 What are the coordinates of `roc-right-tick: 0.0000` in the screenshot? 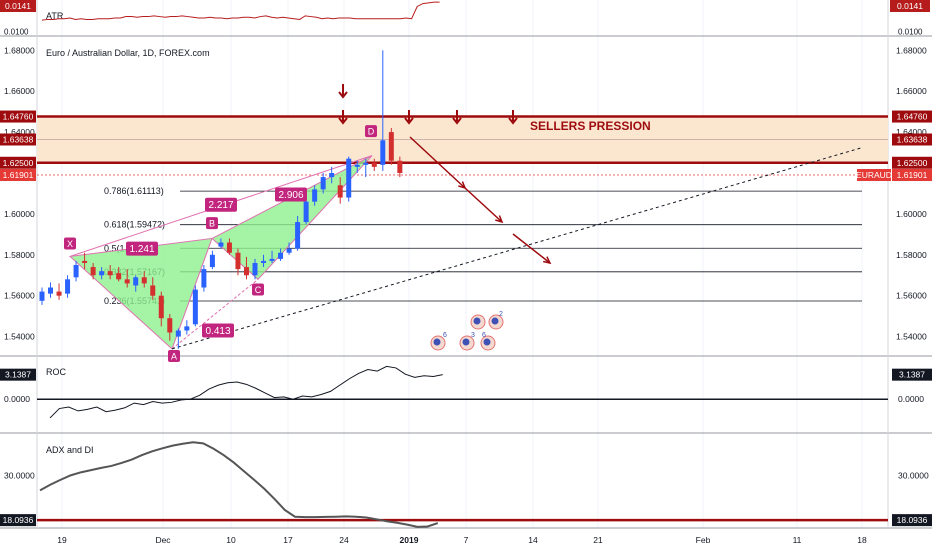 It's located at (911, 399).